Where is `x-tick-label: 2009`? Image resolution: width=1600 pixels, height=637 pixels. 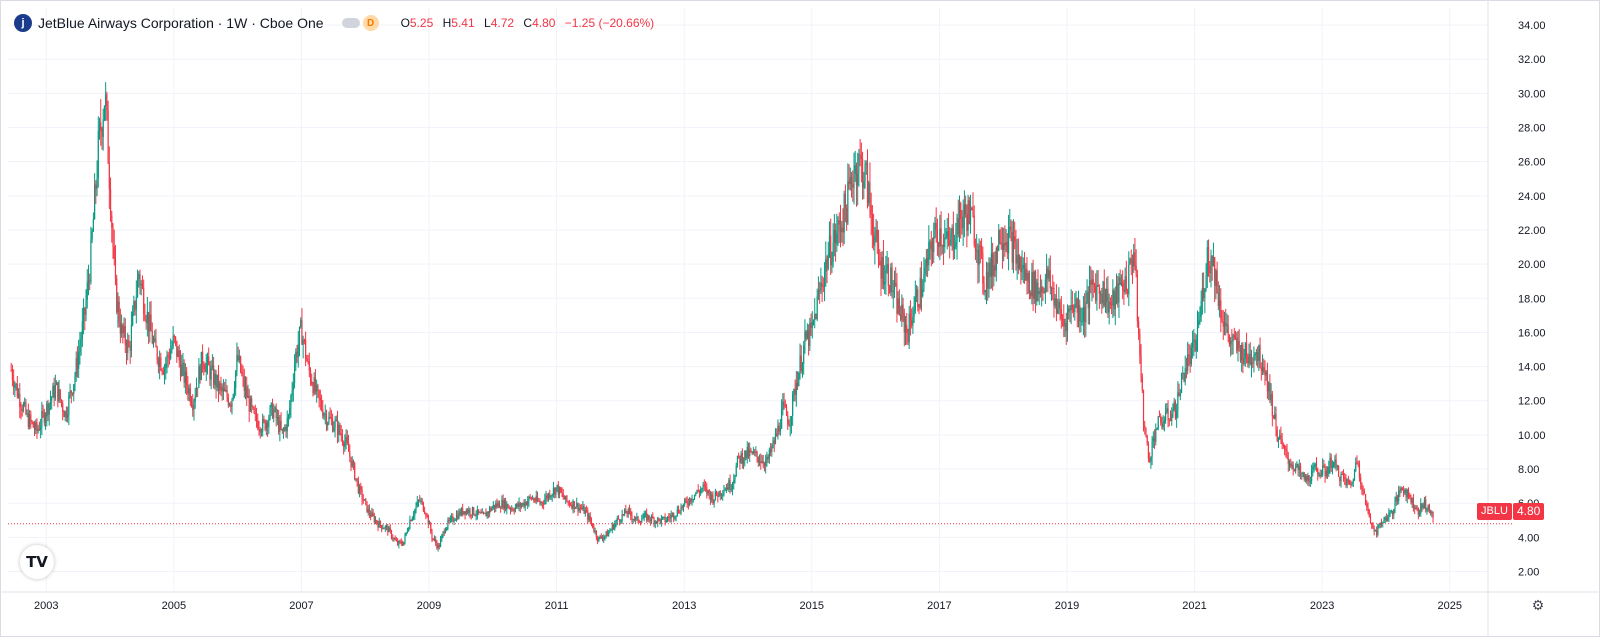 x-tick-label: 2009 is located at coordinates (429, 606).